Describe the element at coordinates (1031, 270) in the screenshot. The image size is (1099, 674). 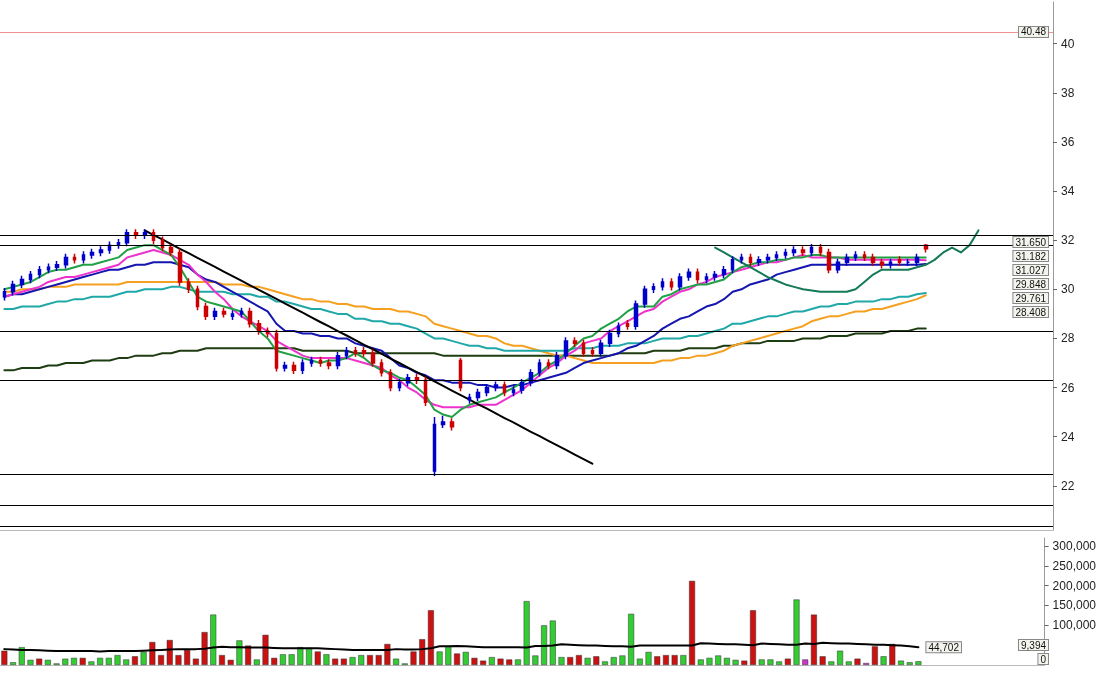
I see `annotation: 31.027` at that location.